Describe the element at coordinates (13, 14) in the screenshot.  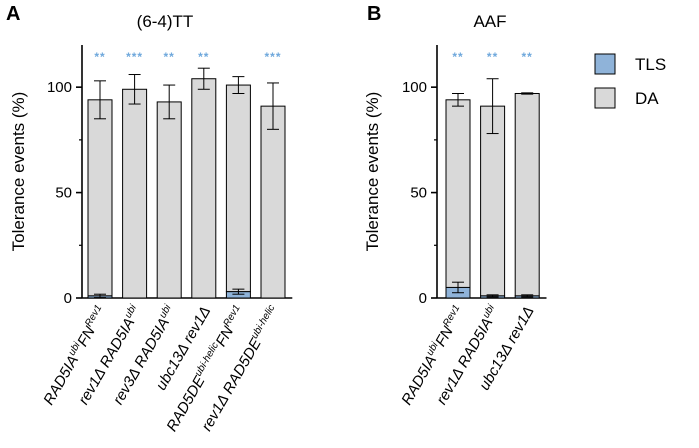
I see `panel-letter: A` at that location.